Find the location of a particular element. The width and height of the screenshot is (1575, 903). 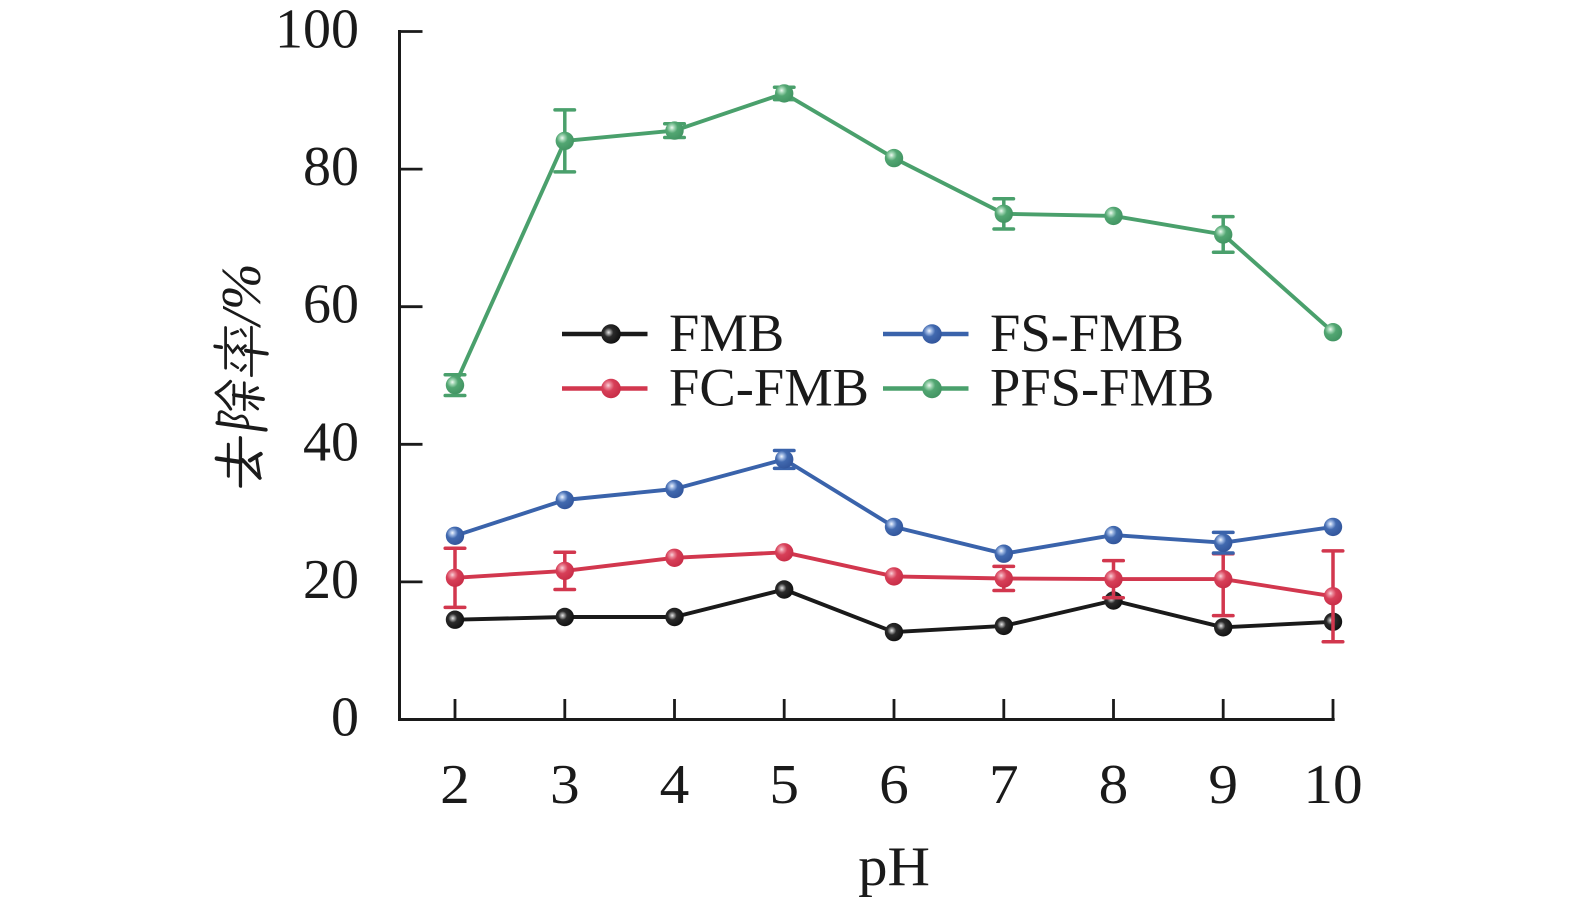

svg-text: 7 is located at coordinates (1004, 784).